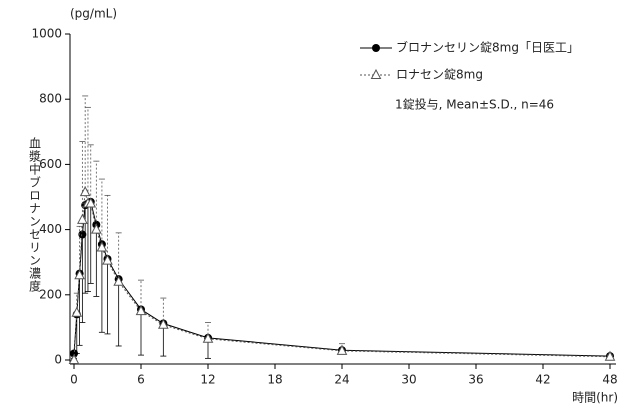  I want to click on y-tick-label: 400, so click(50, 229).